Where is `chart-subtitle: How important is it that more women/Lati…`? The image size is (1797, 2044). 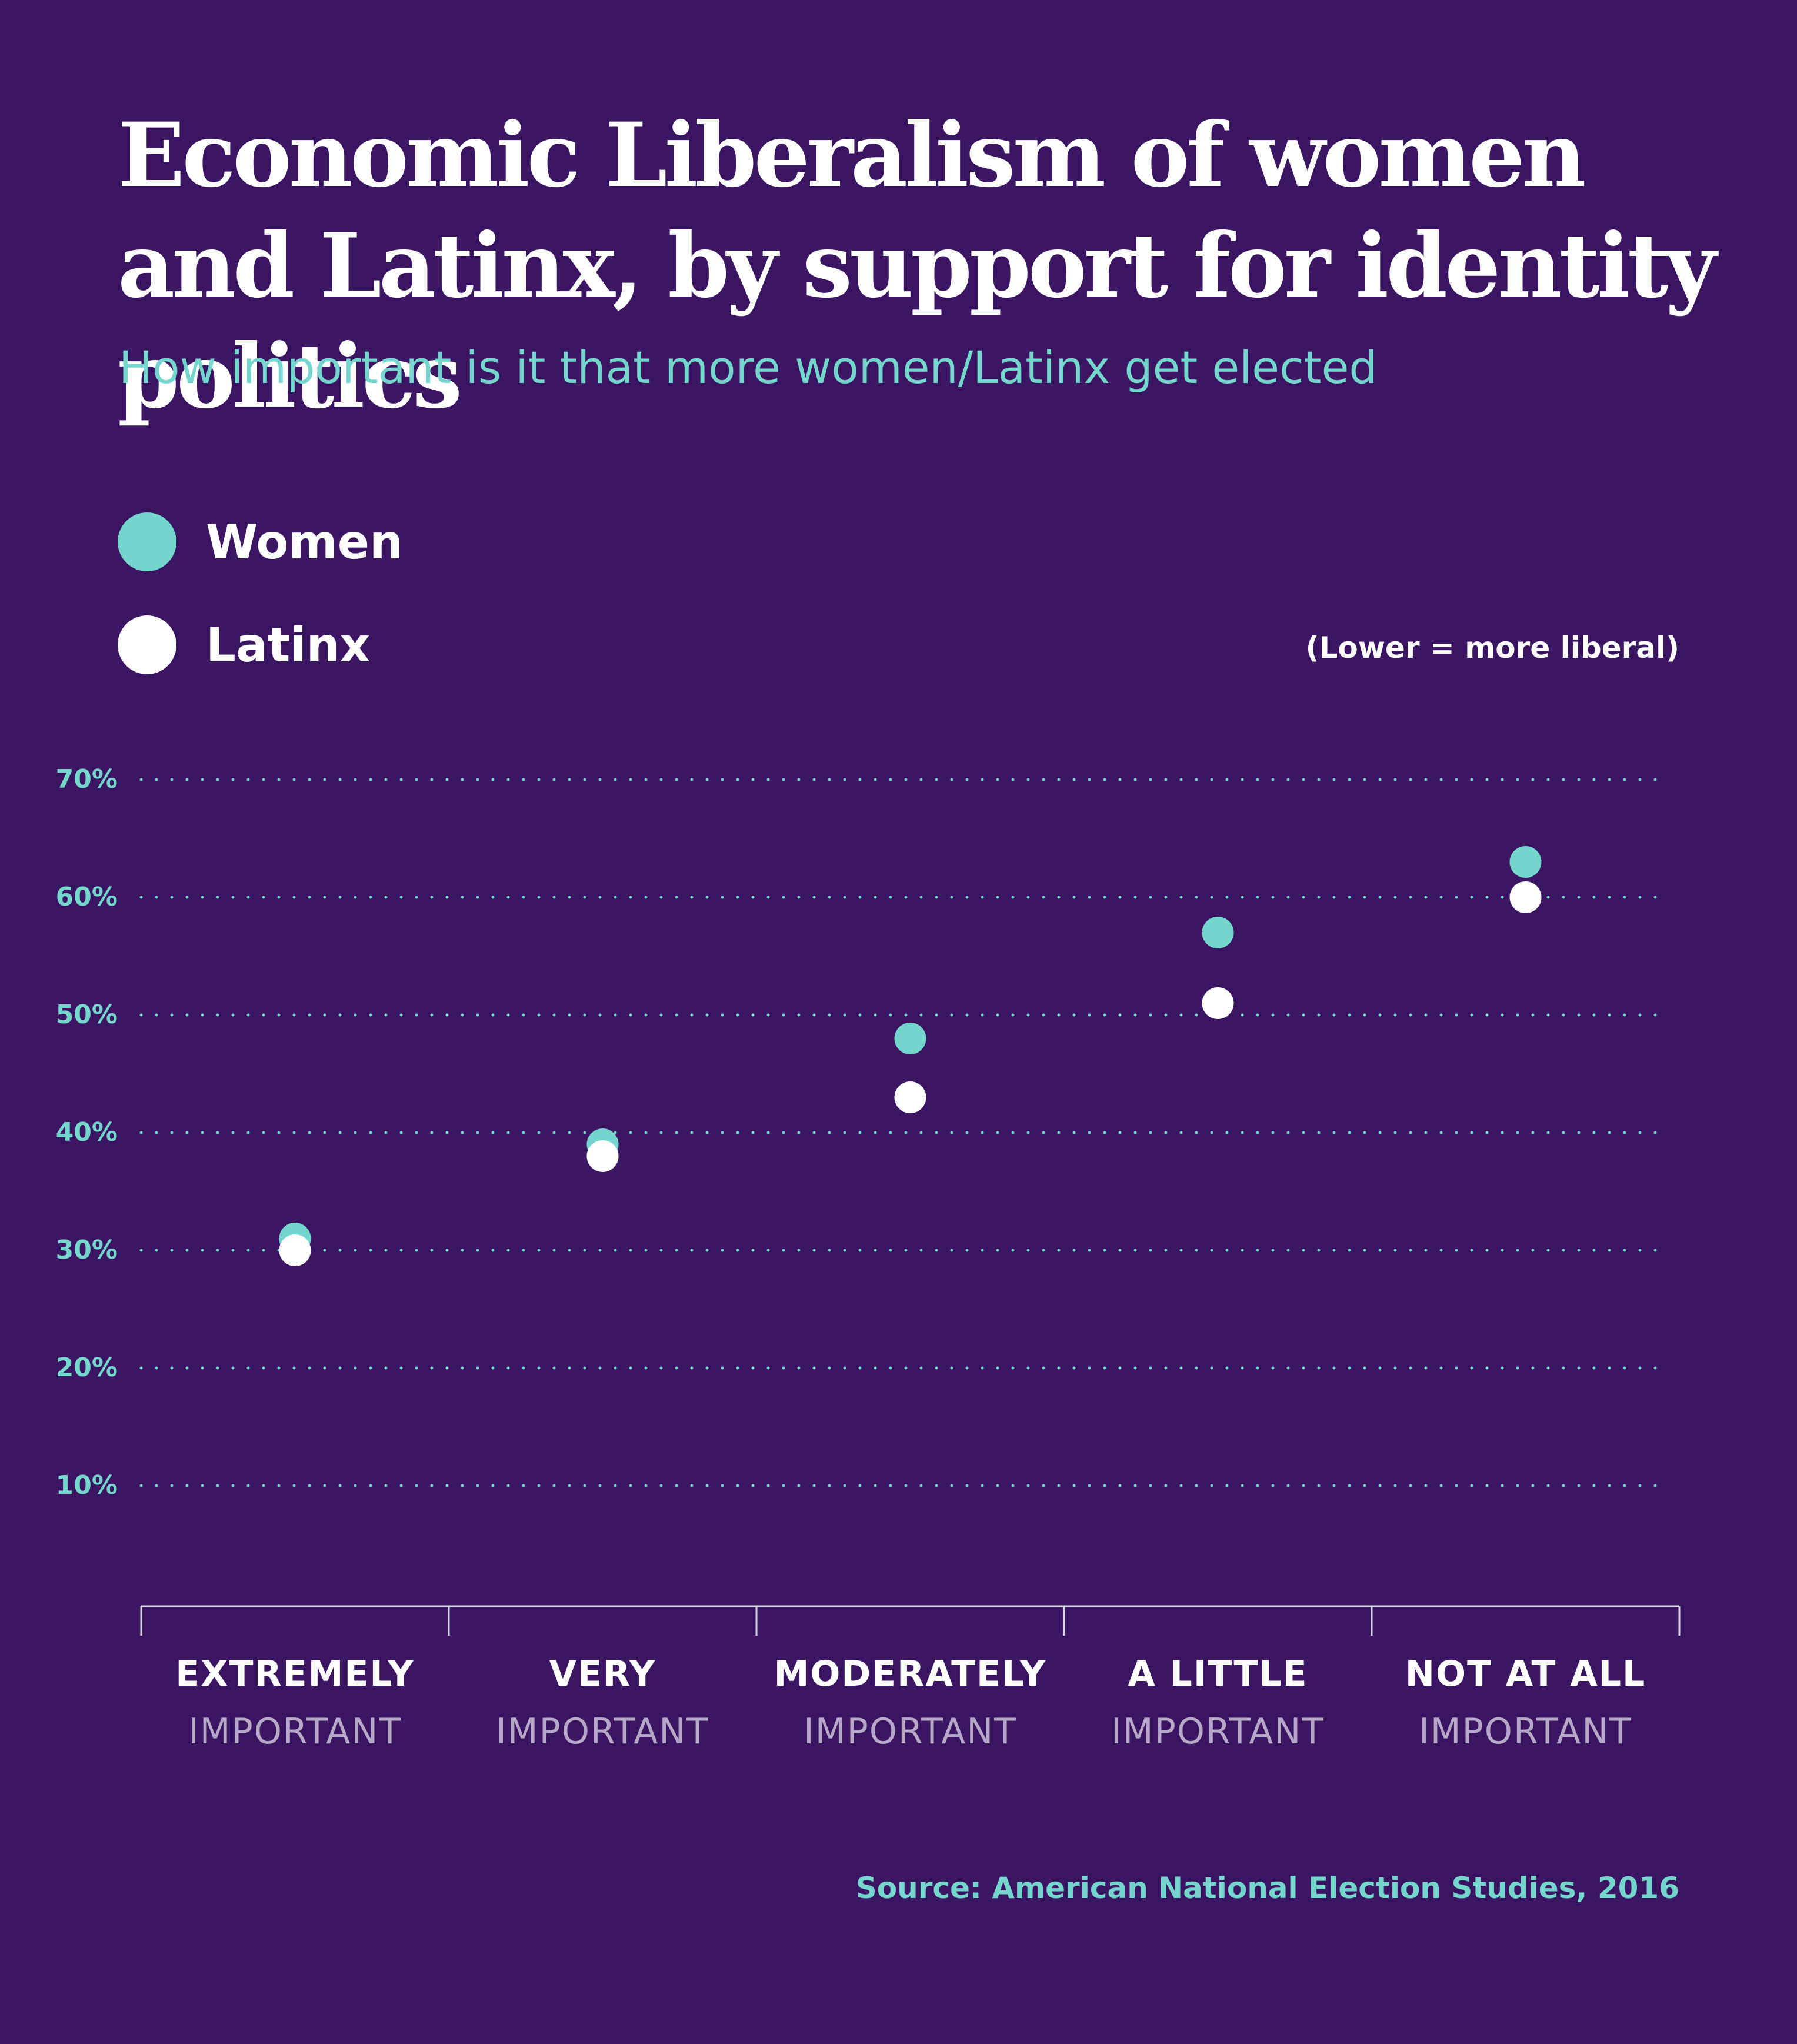
chart-subtitle: How important is it that more women/Lati… is located at coordinates (748, 367).